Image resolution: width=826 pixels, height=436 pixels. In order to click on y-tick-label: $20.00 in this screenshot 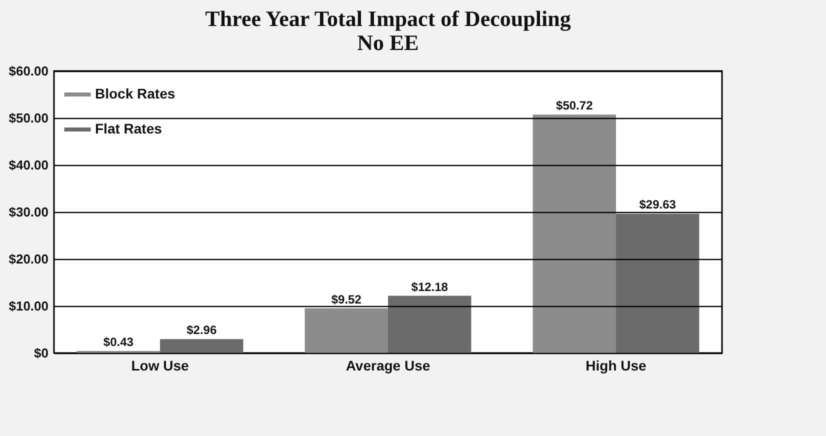, I will do `click(28, 259)`.